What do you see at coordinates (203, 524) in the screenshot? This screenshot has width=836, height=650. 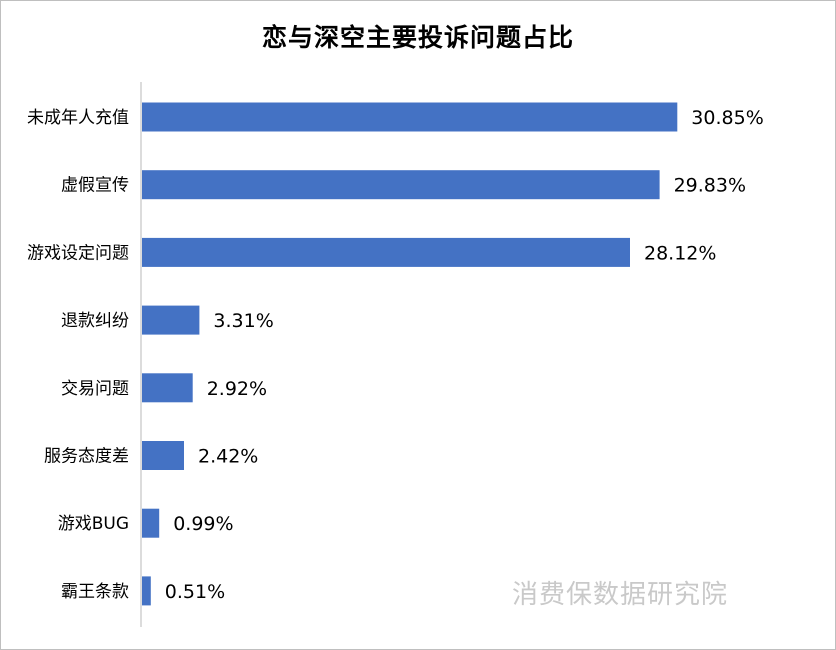 I see `value-label: 0.99%` at bounding box center [203, 524].